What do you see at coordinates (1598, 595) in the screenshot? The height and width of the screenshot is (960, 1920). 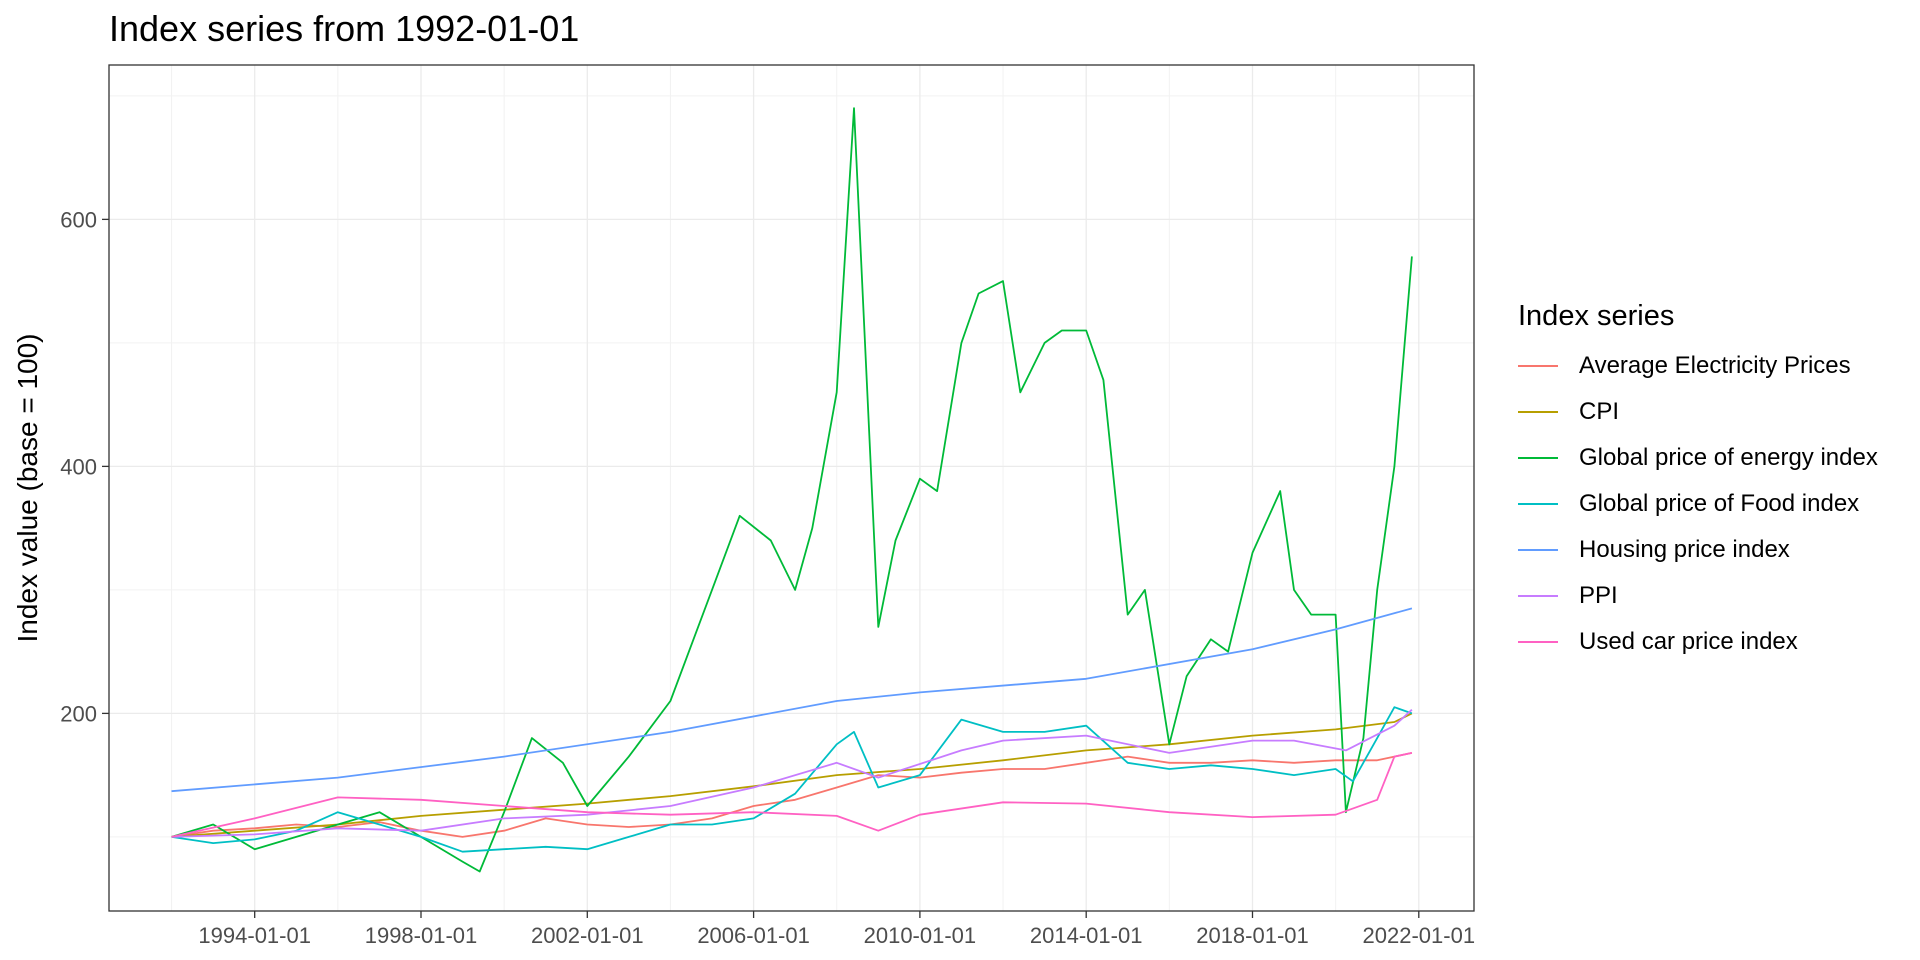 I see `legend-label: PPI` at bounding box center [1598, 595].